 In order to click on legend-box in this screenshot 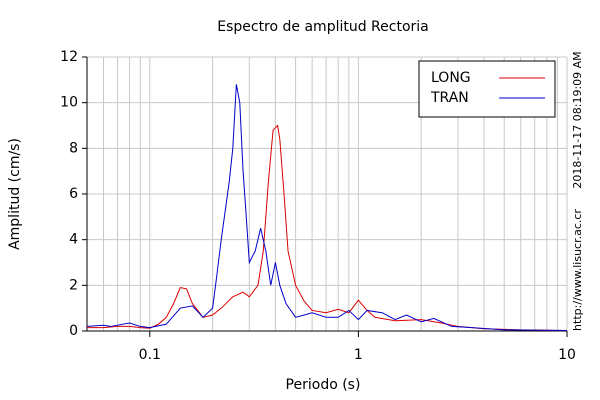, I will do `click(487, 89)`.